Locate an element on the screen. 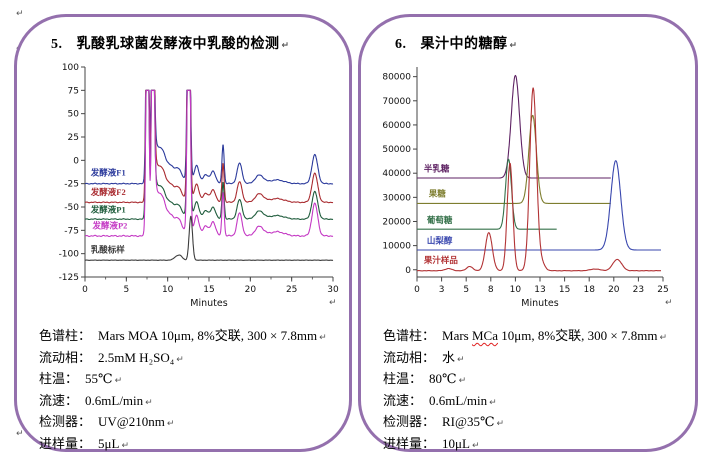 The height and width of the screenshot is (466, 712). spec-row-column: 色谱柱： Mars MCa 10μm, 8%交联, 300 × 7.8mm ↵ is located at coordinates (532, 336).